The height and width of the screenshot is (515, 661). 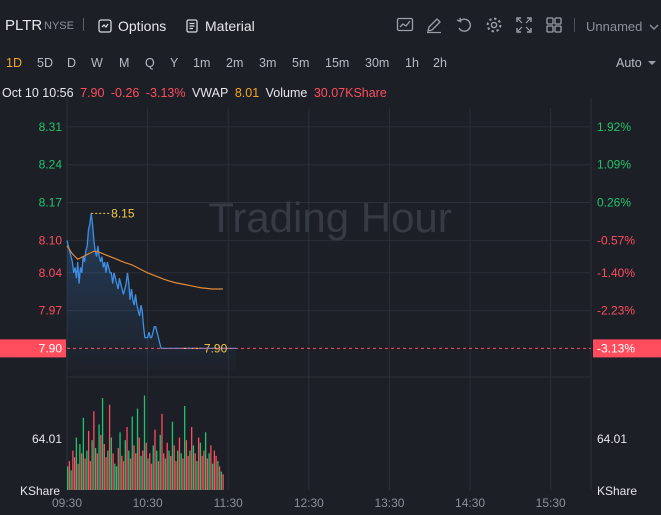 What do you see at coordinates (210, 93) in the screenshot?
I see `vwap-label: VWAP` at bounding box center [210, 93].